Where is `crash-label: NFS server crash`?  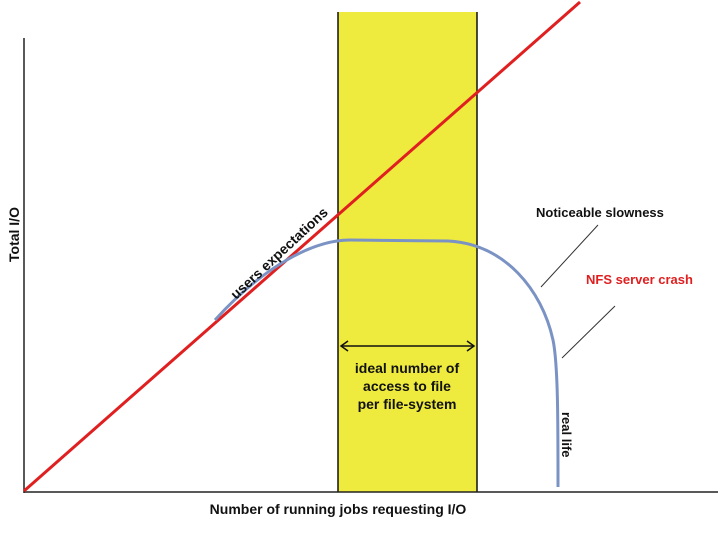 crash-label: NFS server crash is located at coordinates (639, 279).